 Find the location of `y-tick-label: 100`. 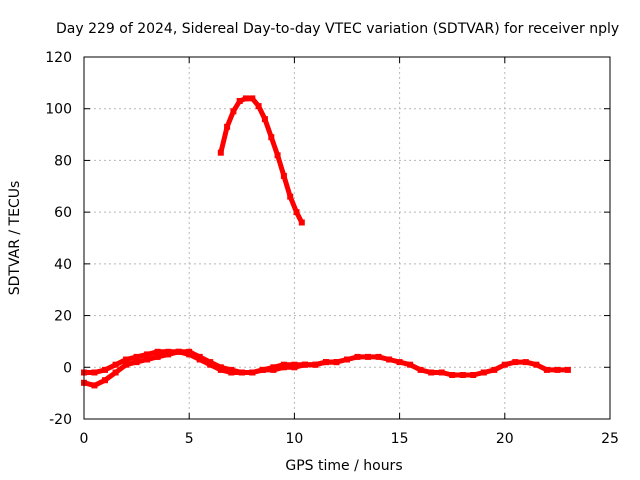

y-tick-label: 100 is located at coordinates (58, 110).